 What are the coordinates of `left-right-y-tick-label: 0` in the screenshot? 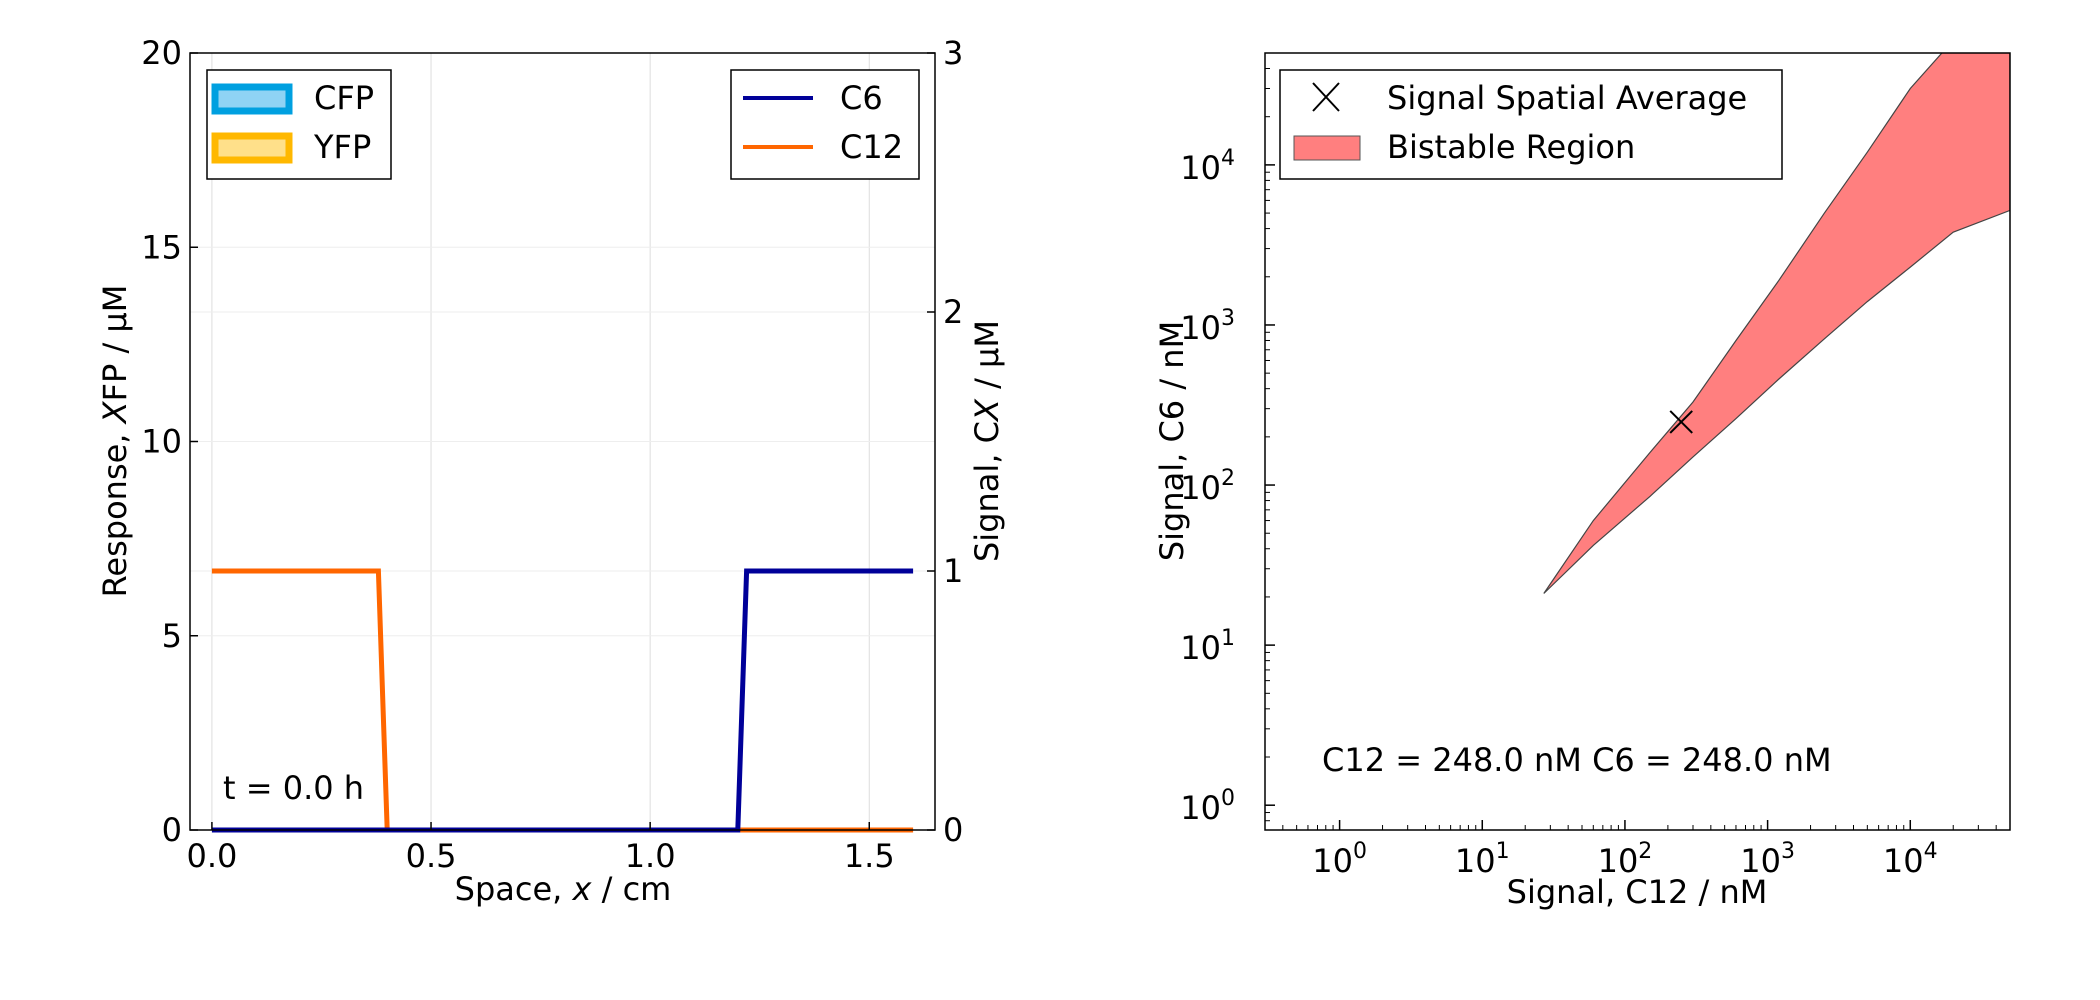 It's located at (953, 830).